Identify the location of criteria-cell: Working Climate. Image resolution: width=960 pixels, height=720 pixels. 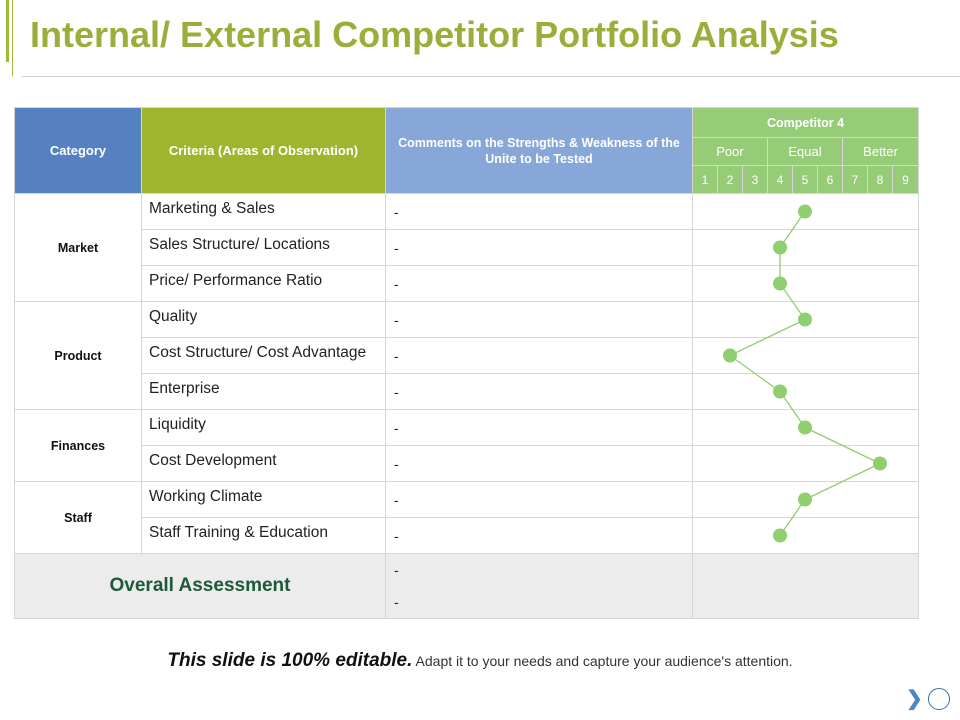
(263, 499).